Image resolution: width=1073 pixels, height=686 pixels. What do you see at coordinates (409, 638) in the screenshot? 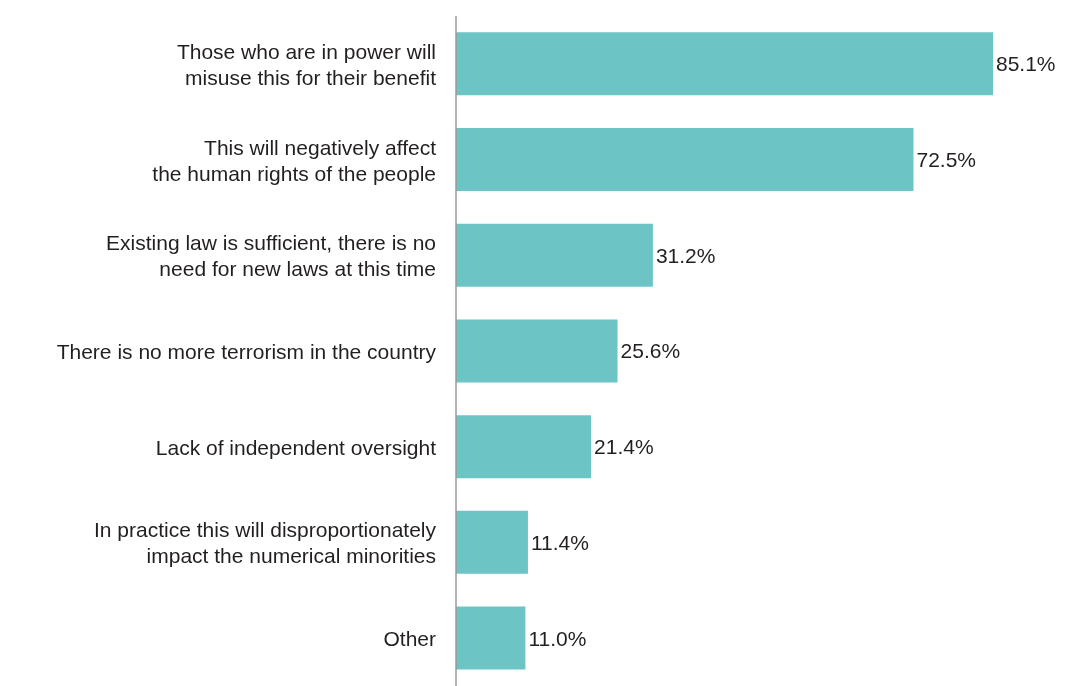
I see `y-tick-label: Other` at bounding box center [409, 638].